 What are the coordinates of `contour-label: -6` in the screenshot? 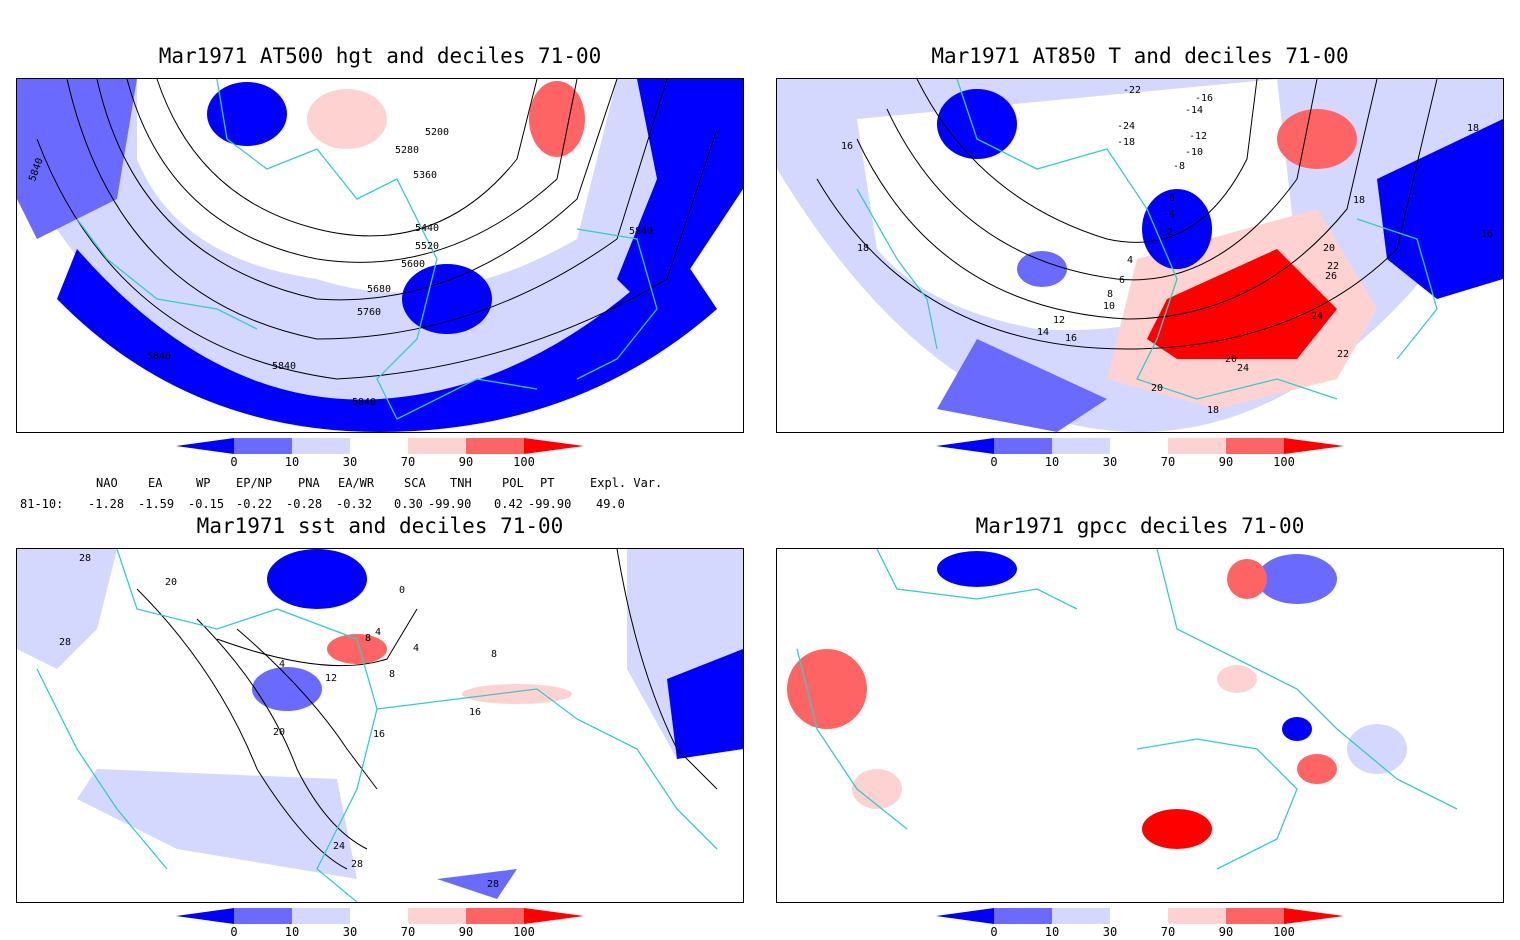 It's located at (1169, 198).